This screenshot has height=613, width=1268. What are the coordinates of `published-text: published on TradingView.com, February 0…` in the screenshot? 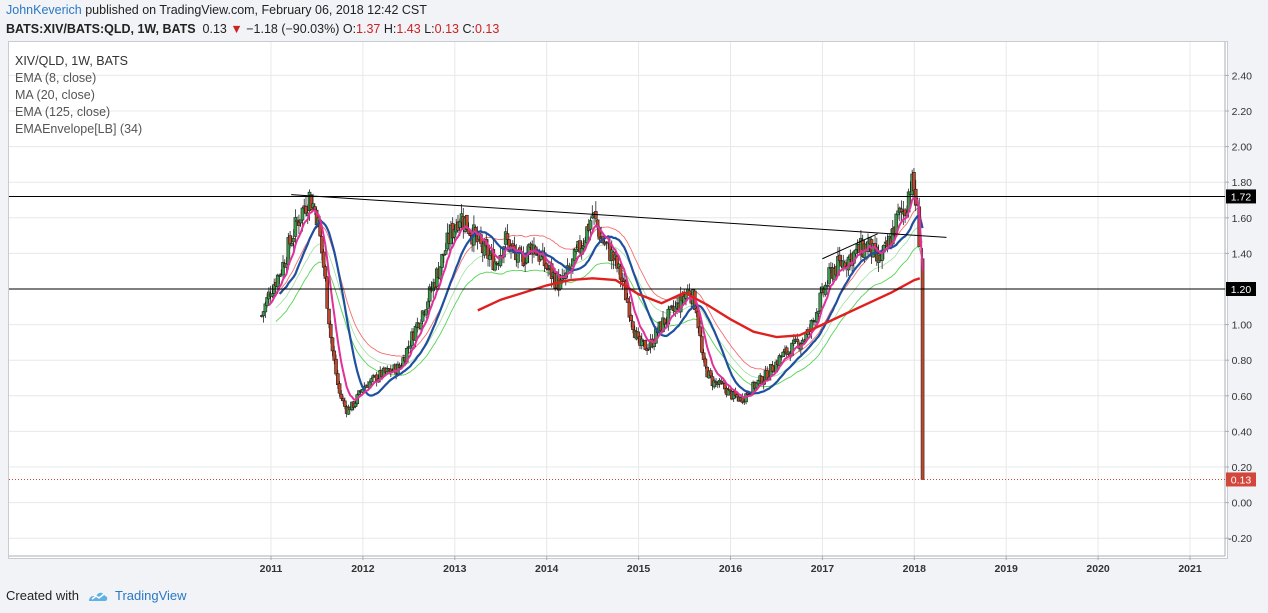 It's located at (256, 10).